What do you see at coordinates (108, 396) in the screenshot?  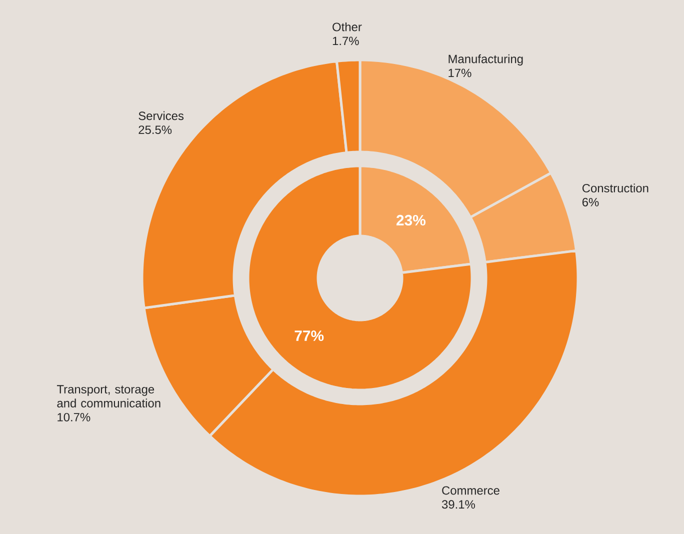 I see `slice-label: Transport, storage and communication` at bounding box center [108, 396].